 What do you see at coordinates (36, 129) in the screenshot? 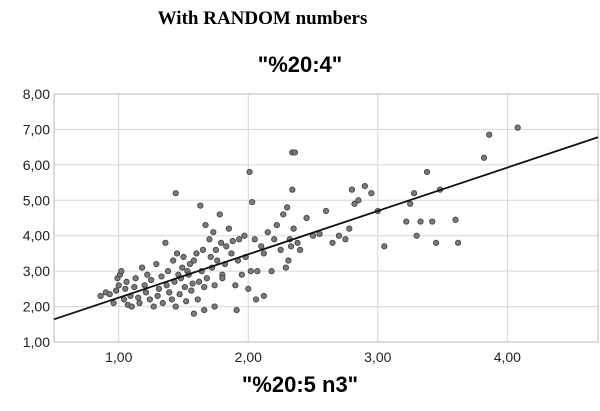
I see `y-tick-label: 7,00` at bounding box center [36, 129].